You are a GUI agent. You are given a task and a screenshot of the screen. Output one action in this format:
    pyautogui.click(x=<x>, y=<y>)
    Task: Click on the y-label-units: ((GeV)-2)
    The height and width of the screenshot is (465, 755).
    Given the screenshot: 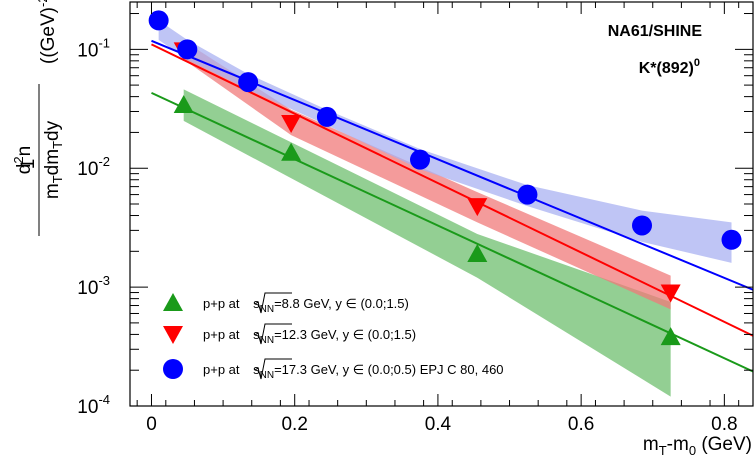 What is the action you would take?
    pyautogui.click(x=47, y=32)
    